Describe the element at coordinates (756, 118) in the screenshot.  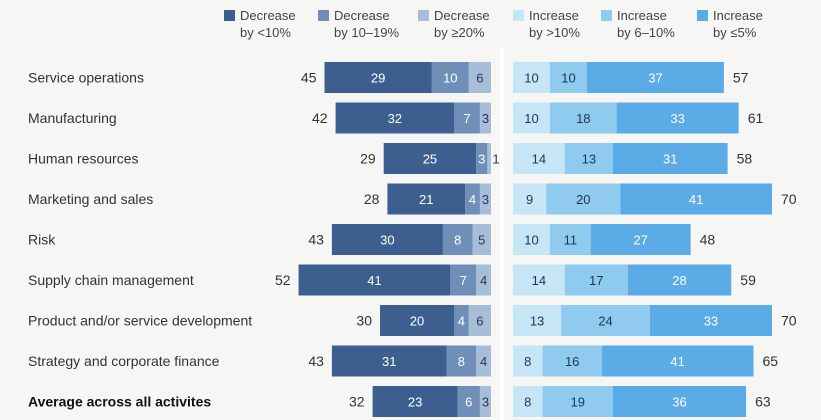
I see `increase-total-label: 61` at that location.